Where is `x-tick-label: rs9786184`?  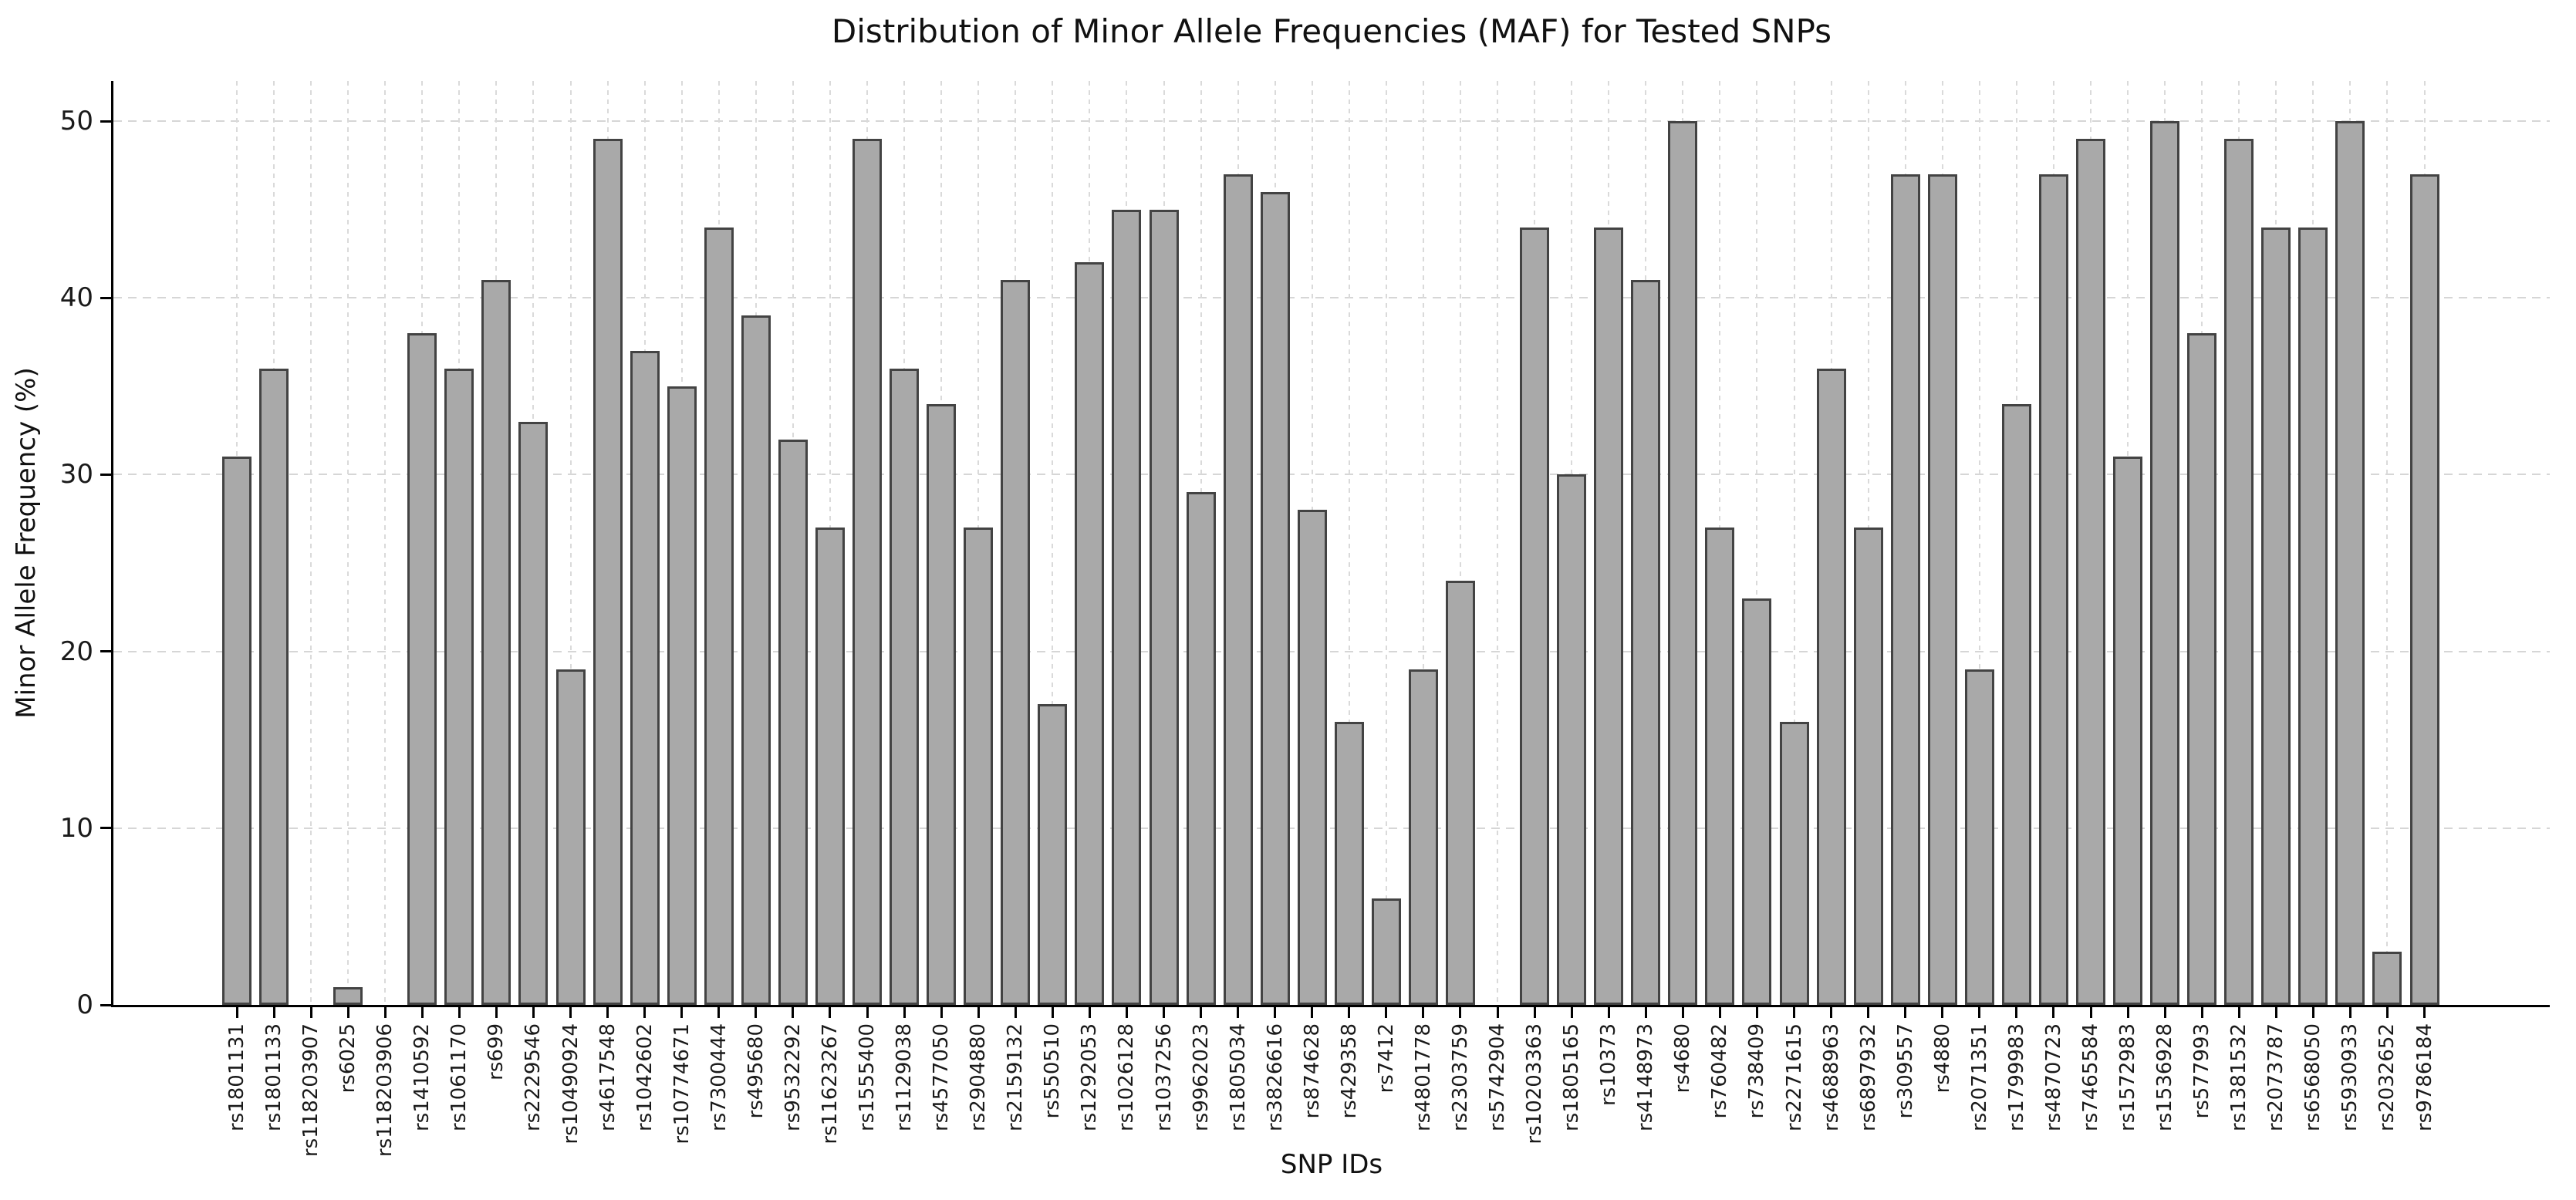 x-tick-label: rs9786184 is located at coordinates (2424, 1077).